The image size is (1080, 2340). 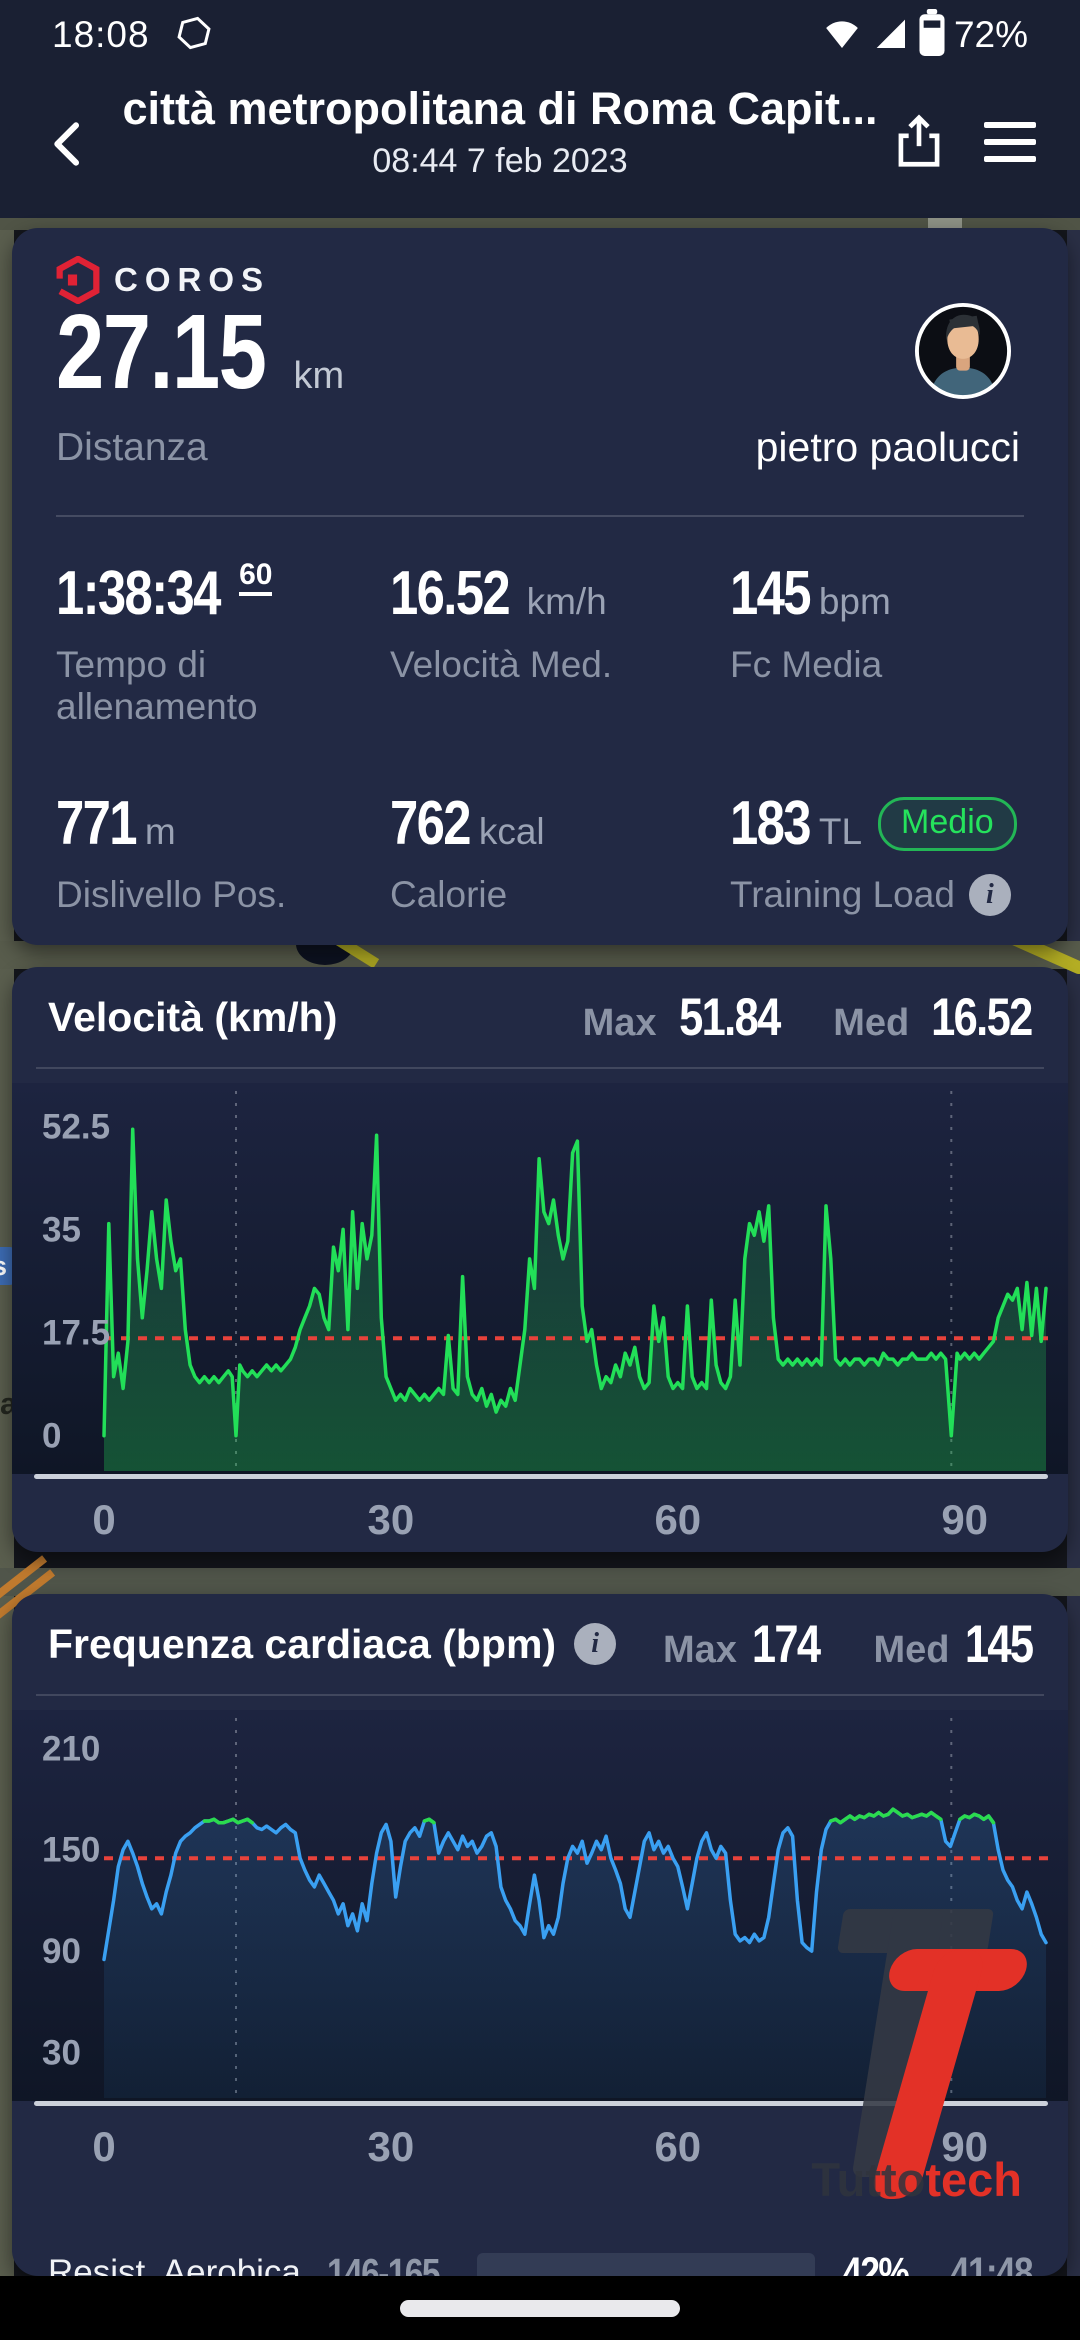 What do you see at coordinates (138, 593) in the screenshot?
I see `stat-value: 1:38:34` at bounding box center [138, 593].